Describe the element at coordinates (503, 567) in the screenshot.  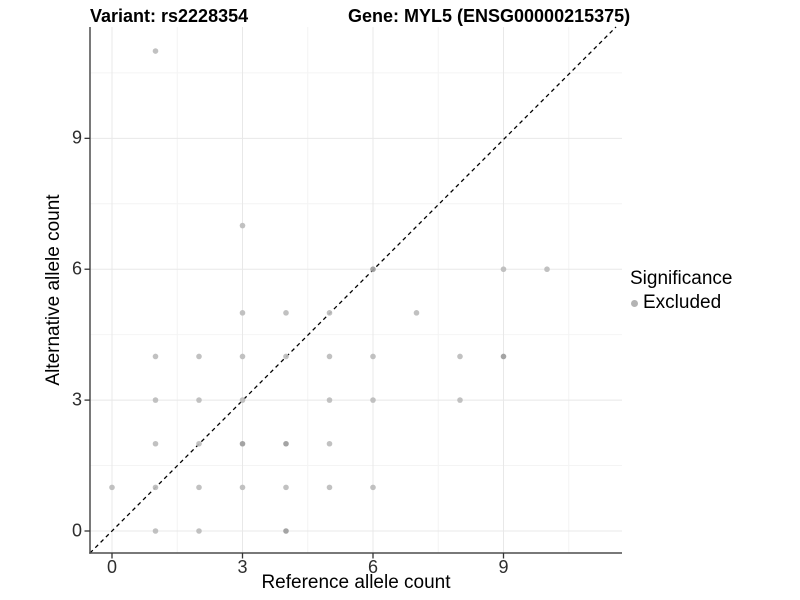
I see `x-tick-label: 9` at that location.